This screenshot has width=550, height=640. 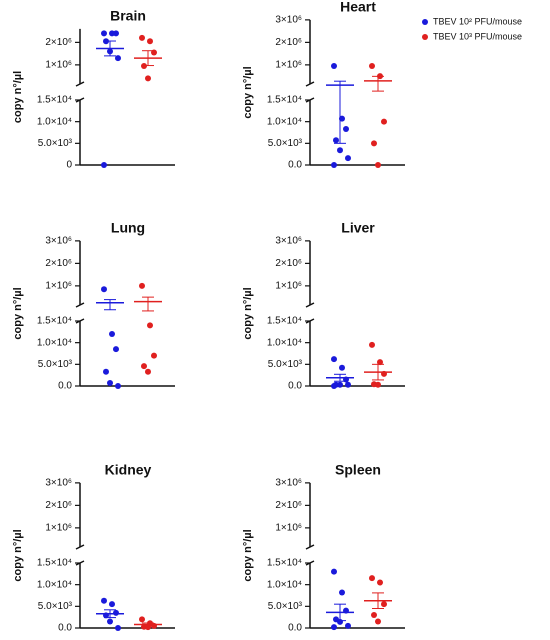 I want to click on legend-marker, so click(x=425, y=22).